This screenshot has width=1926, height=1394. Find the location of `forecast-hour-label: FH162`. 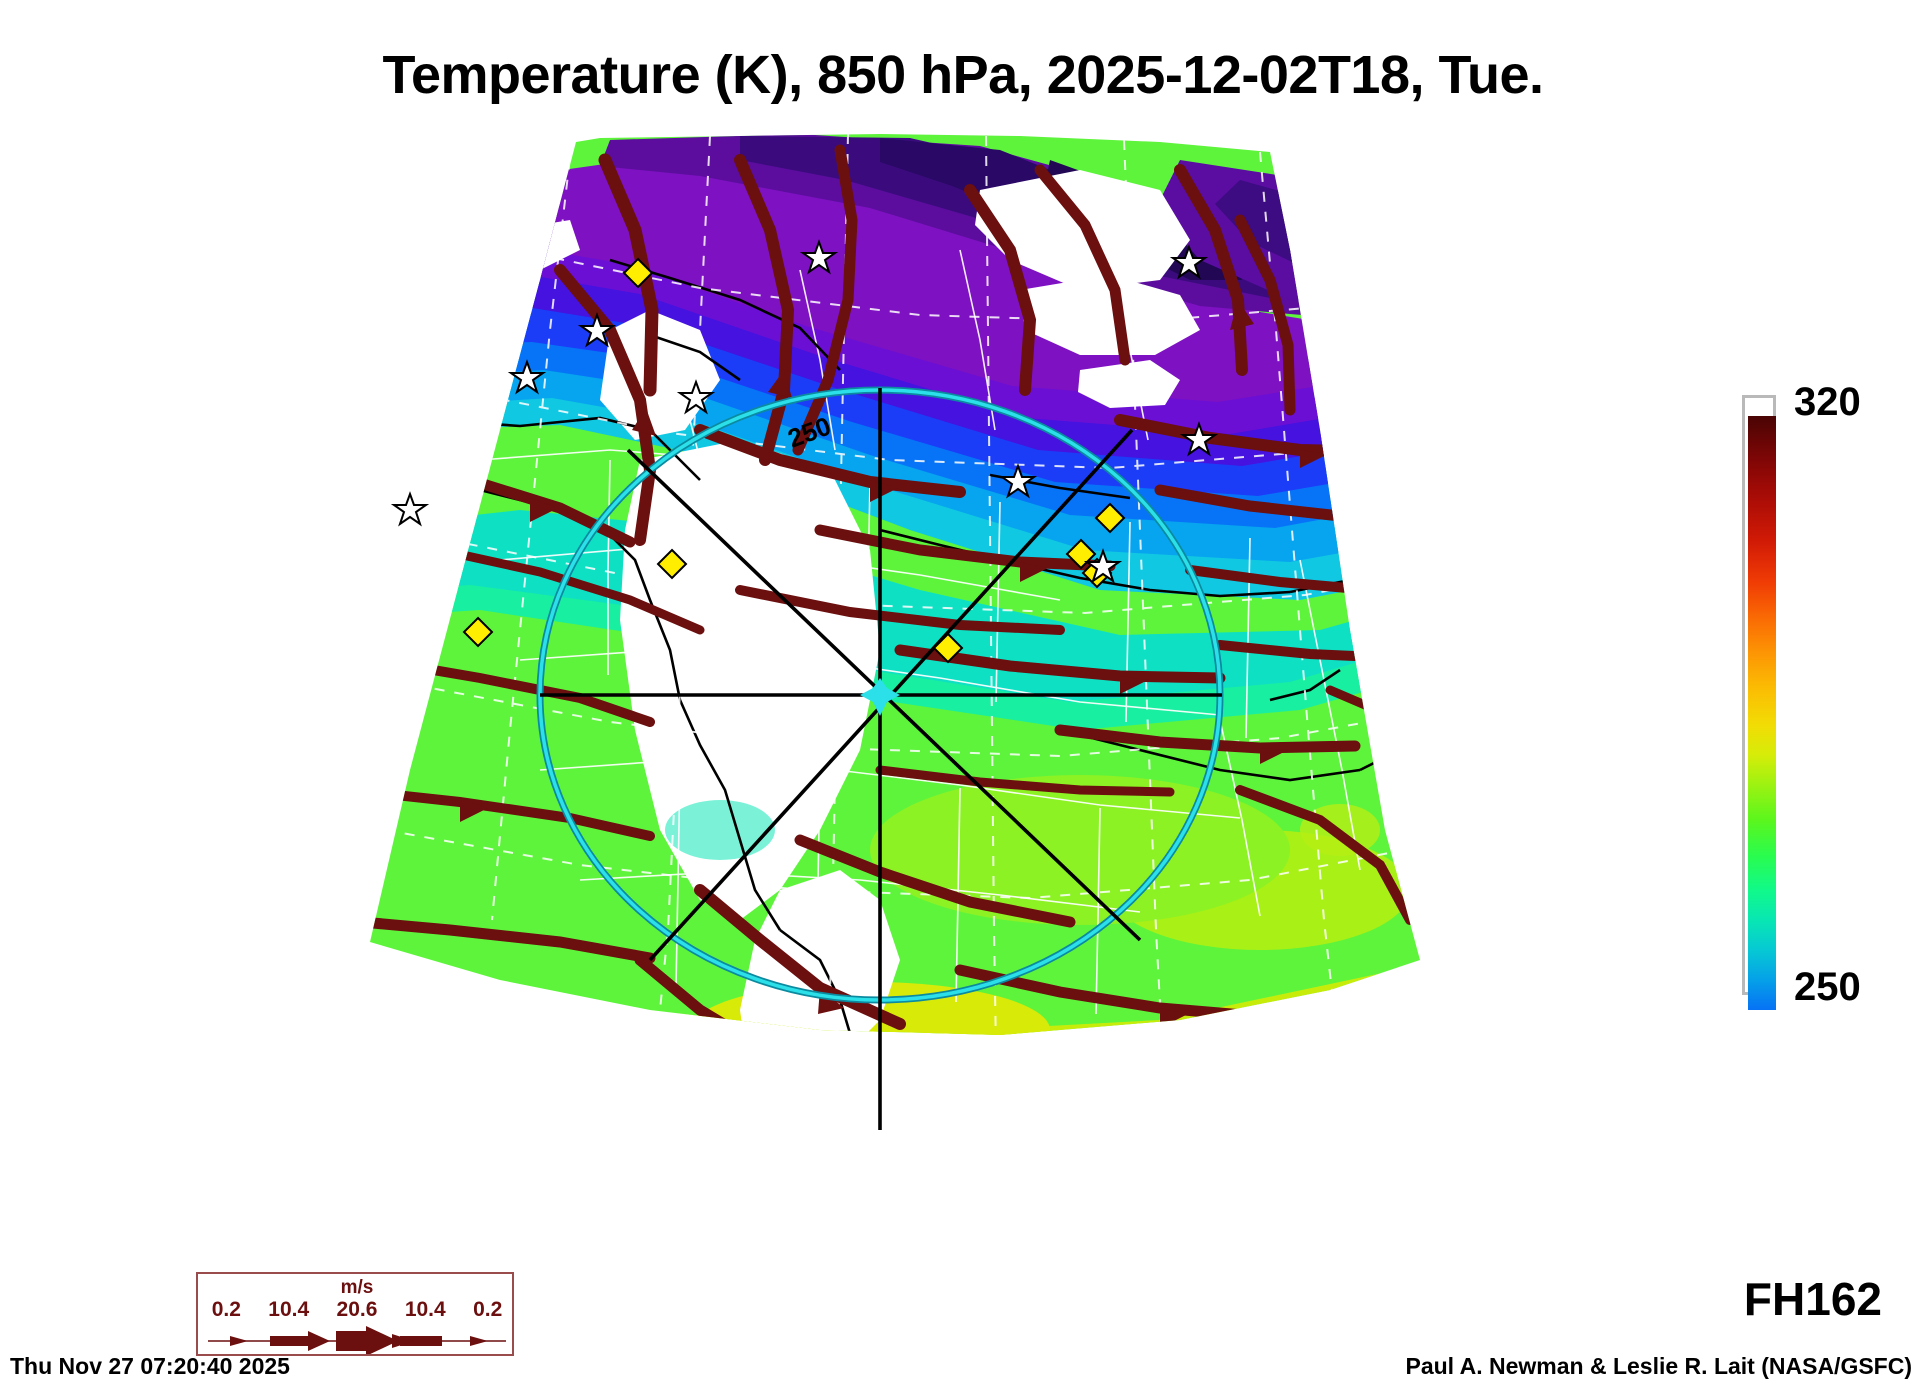

forecast-hour-label: FH162 is located at coordinates (1812, 1299).